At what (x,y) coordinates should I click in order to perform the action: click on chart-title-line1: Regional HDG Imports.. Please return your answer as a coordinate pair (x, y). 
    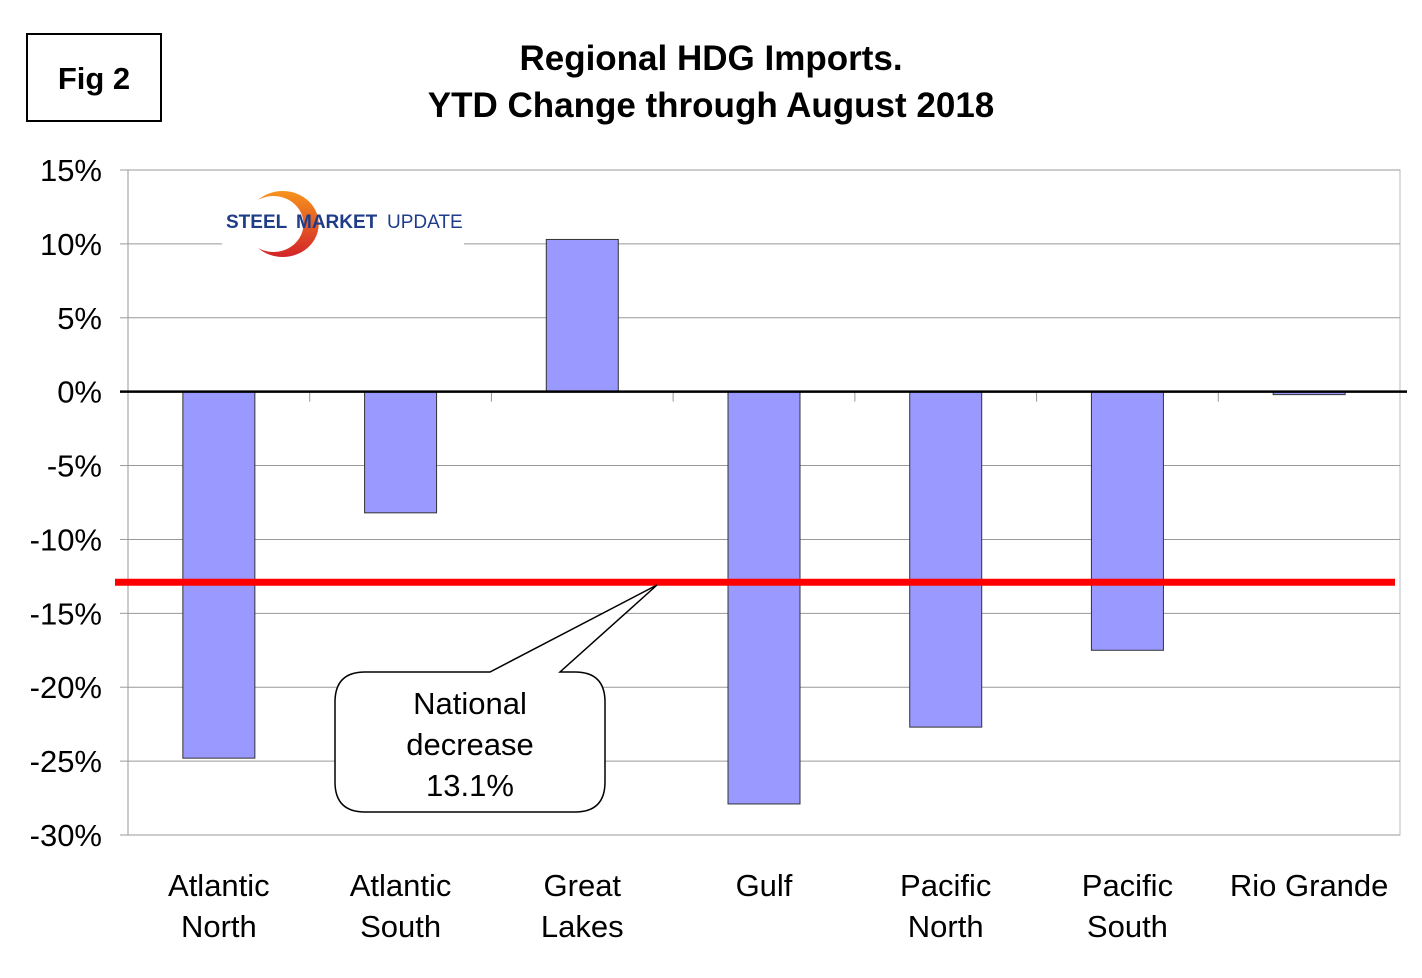
    Looking at the image, I should click on (710, 58).